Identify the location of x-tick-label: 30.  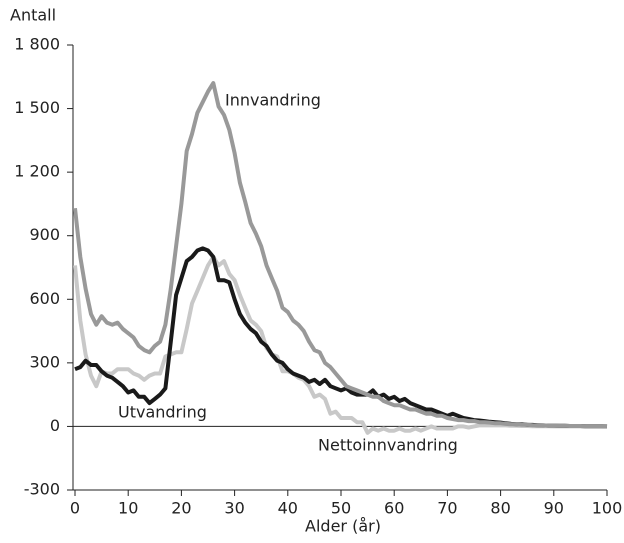
(234, 508).